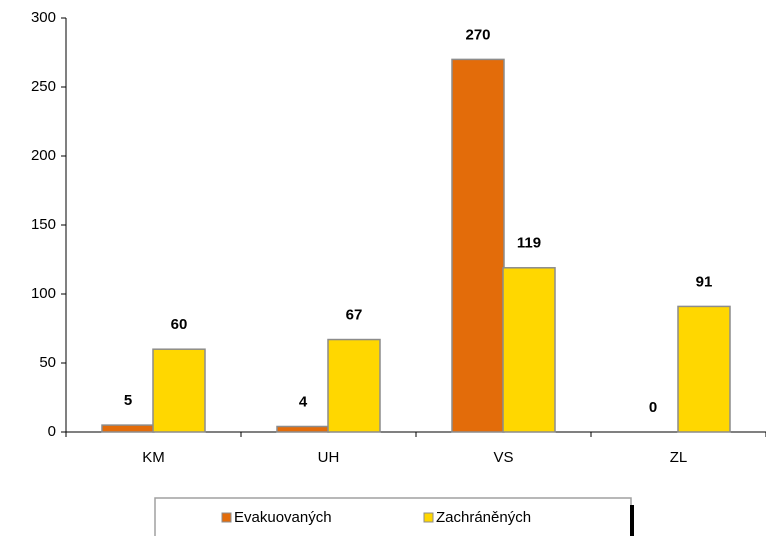  Describe the element at coordinates (153, 457) in the screenshot. I see `x-tick-label: KM` at that location.